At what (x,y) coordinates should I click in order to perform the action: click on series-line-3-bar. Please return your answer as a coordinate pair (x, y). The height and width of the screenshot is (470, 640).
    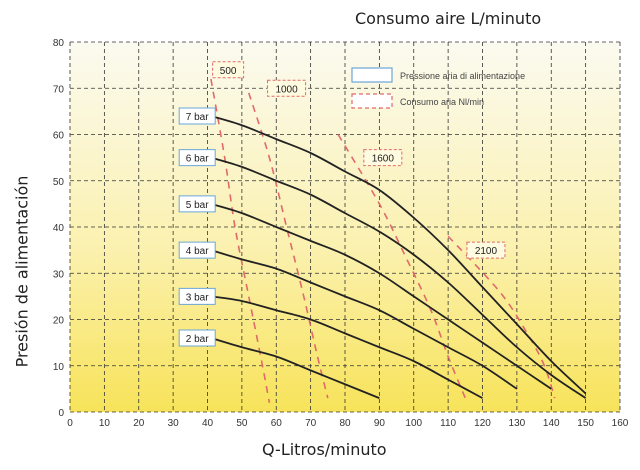
    Looking at the image, I should click on (346, 347).